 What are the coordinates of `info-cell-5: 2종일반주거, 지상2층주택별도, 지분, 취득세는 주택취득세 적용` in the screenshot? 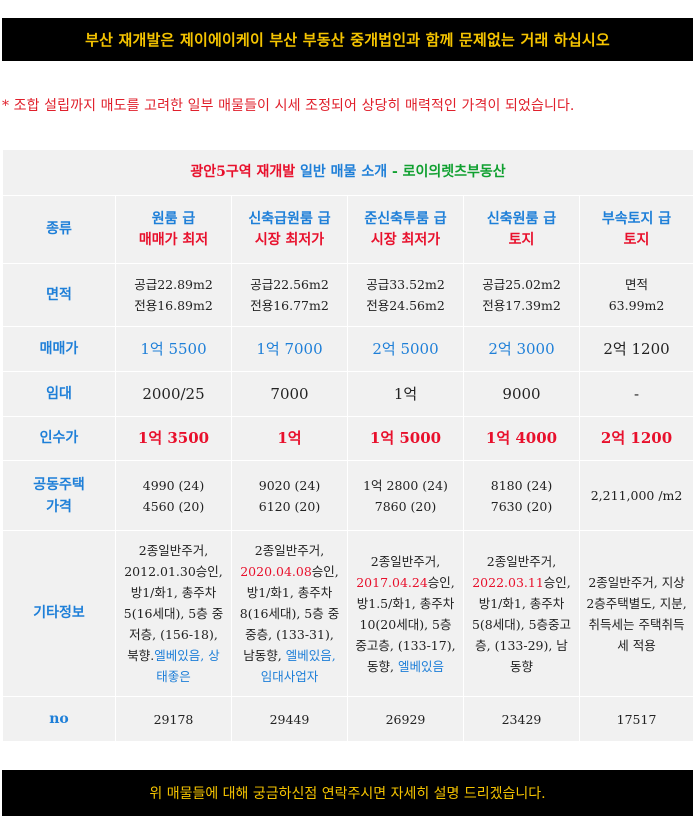 It's located at (636, 613).